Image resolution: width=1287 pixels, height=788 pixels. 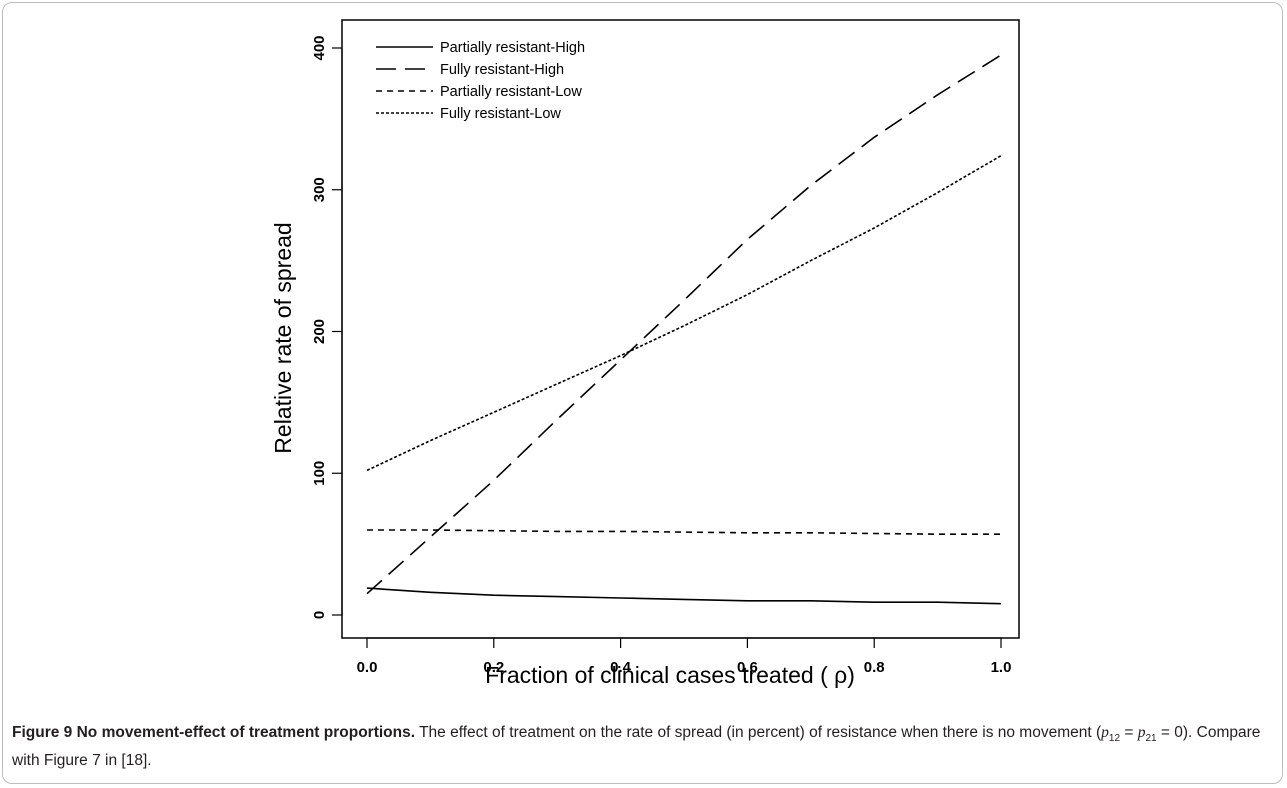 What do you see at coordinates (684, 656) in the screenshot?
I see `x-axis: 0.0 0.2 0.4 0.6 0.8 1.0` at bounding box center [684, 656].